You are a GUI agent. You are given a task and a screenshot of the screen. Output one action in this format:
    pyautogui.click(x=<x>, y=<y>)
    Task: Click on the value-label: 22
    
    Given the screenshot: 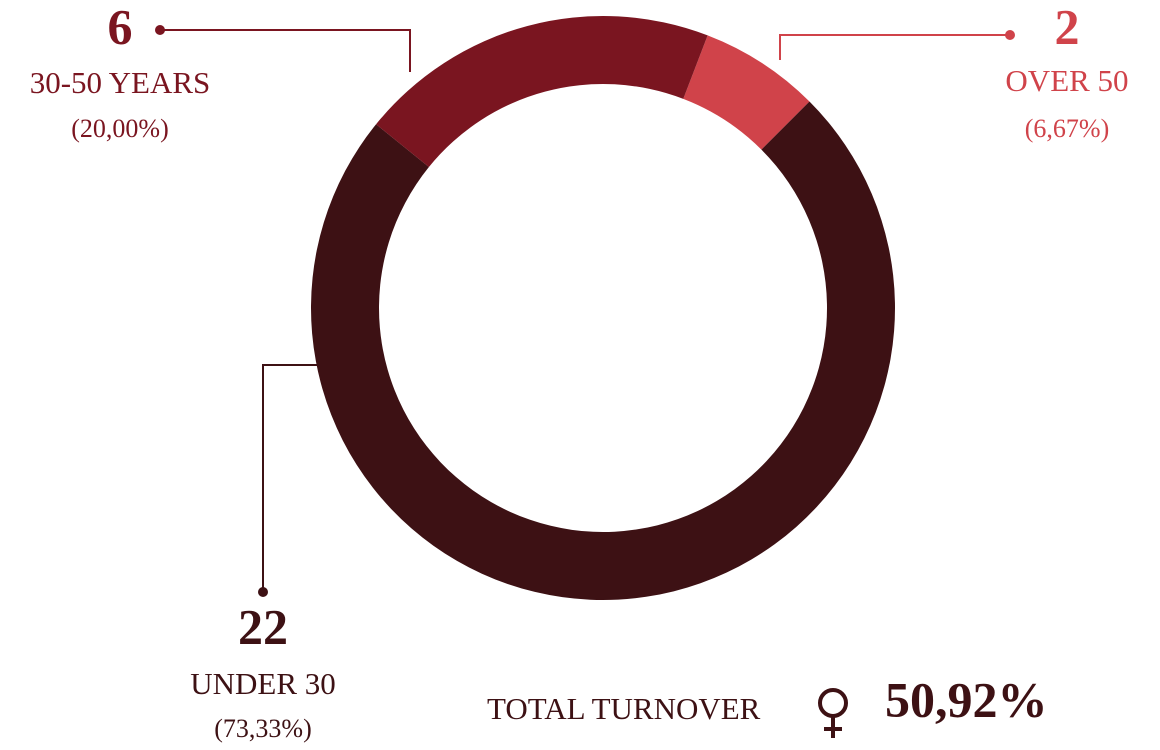 What is the action you would take?
    pyautogui.click(x=263, y=626)
    